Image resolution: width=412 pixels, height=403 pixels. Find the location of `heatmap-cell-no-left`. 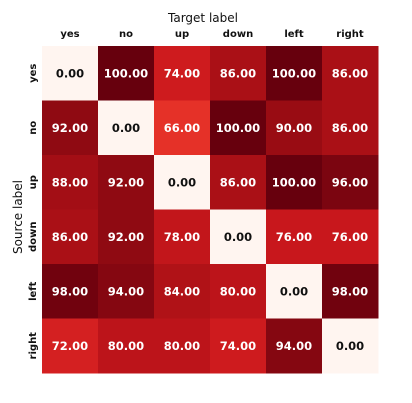

heatmap-cell-no-left is located at coordinates (294, 128).